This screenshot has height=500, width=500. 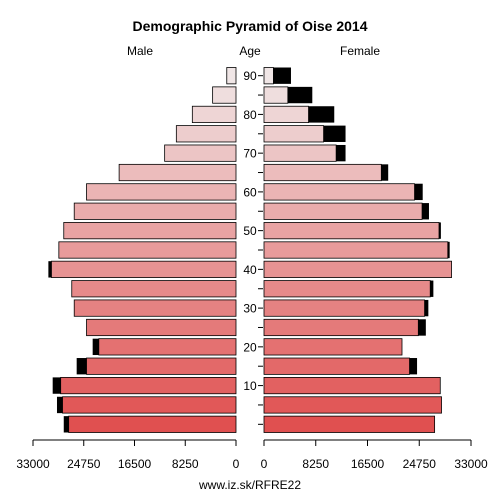 I want to click on female-x-tick-label: 0, so click(x=264, y=464).